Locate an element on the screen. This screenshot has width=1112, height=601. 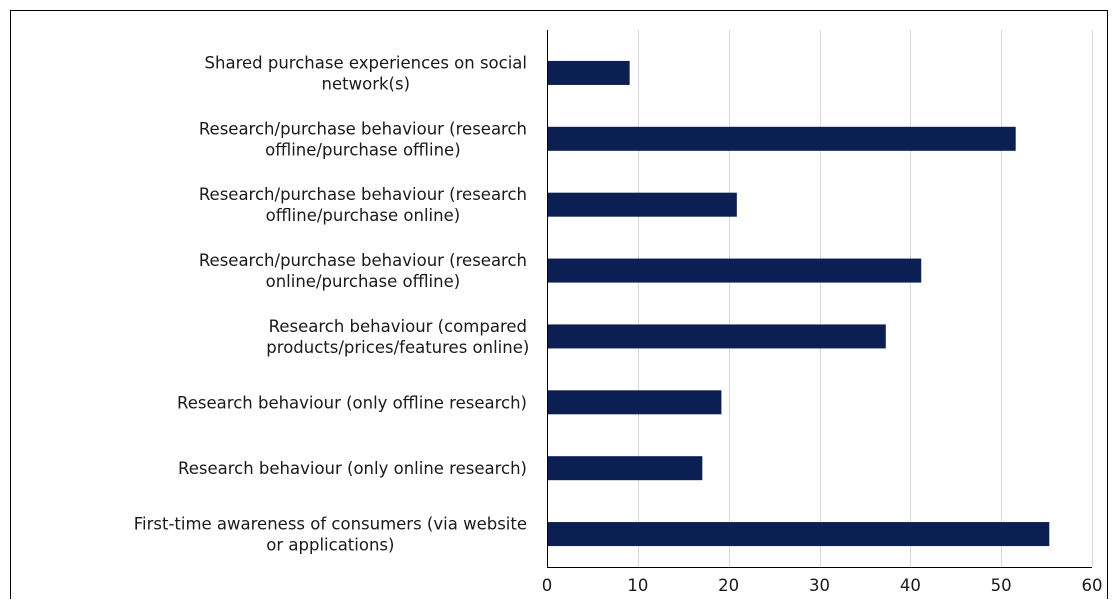
x-tick-label-40: 40 is located at coordinates (910, 585).